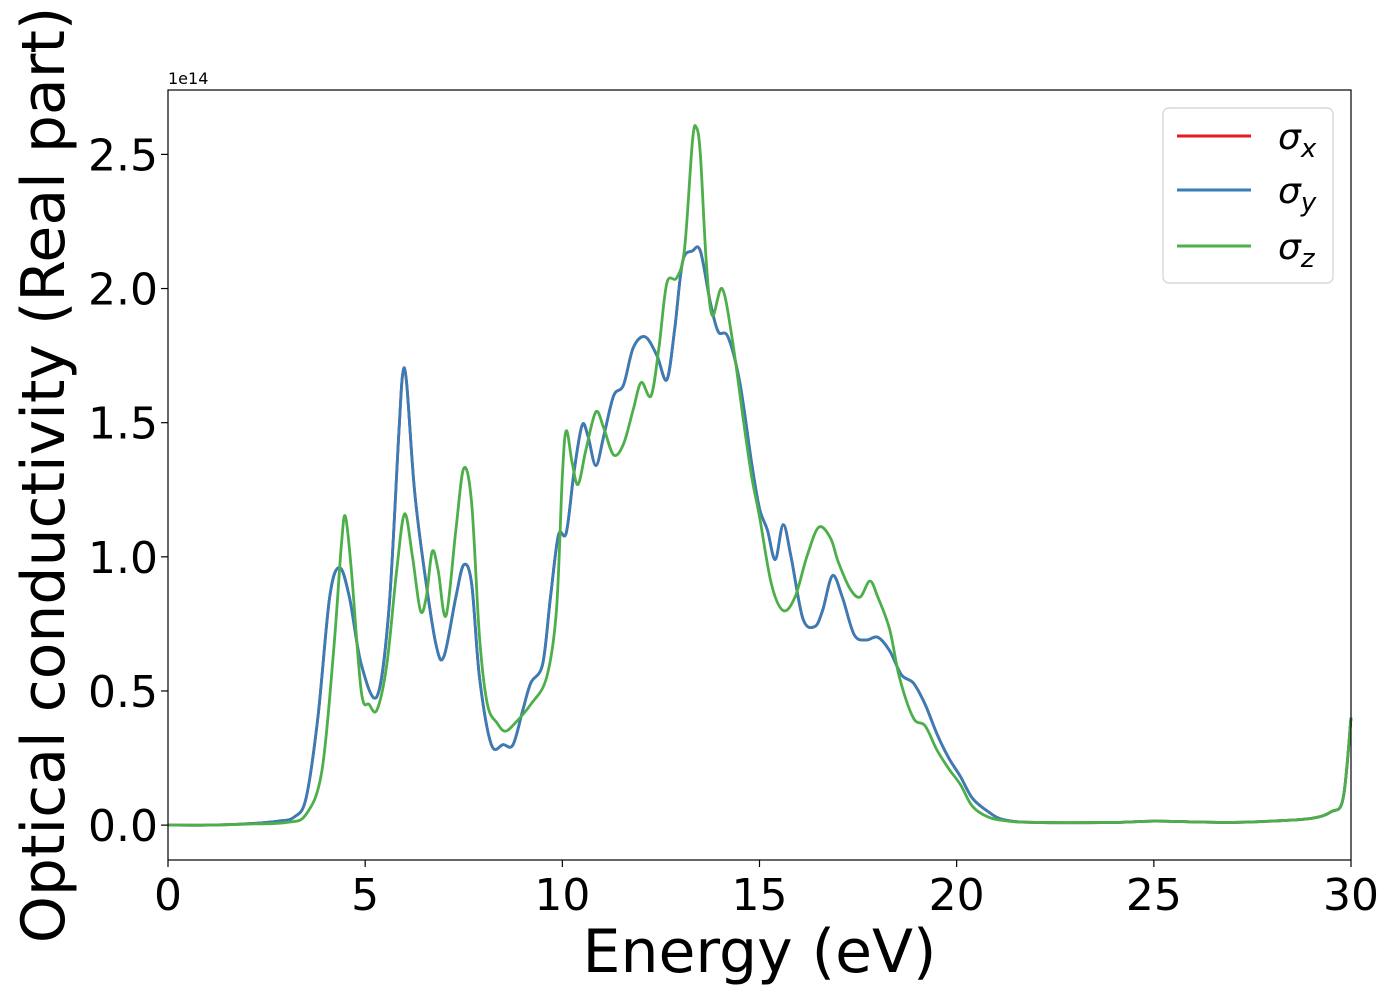 This screenshot has height=1000, width=1400. Describe the element at coordinates (760, 895) in the screenshot. I see `x-tick-label: 15` at that location.